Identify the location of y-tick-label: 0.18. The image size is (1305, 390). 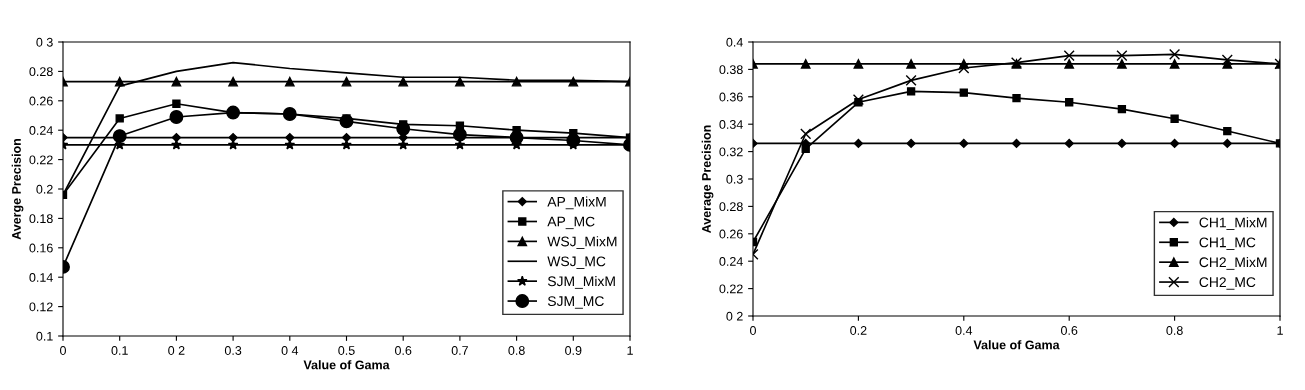
(41, 219).